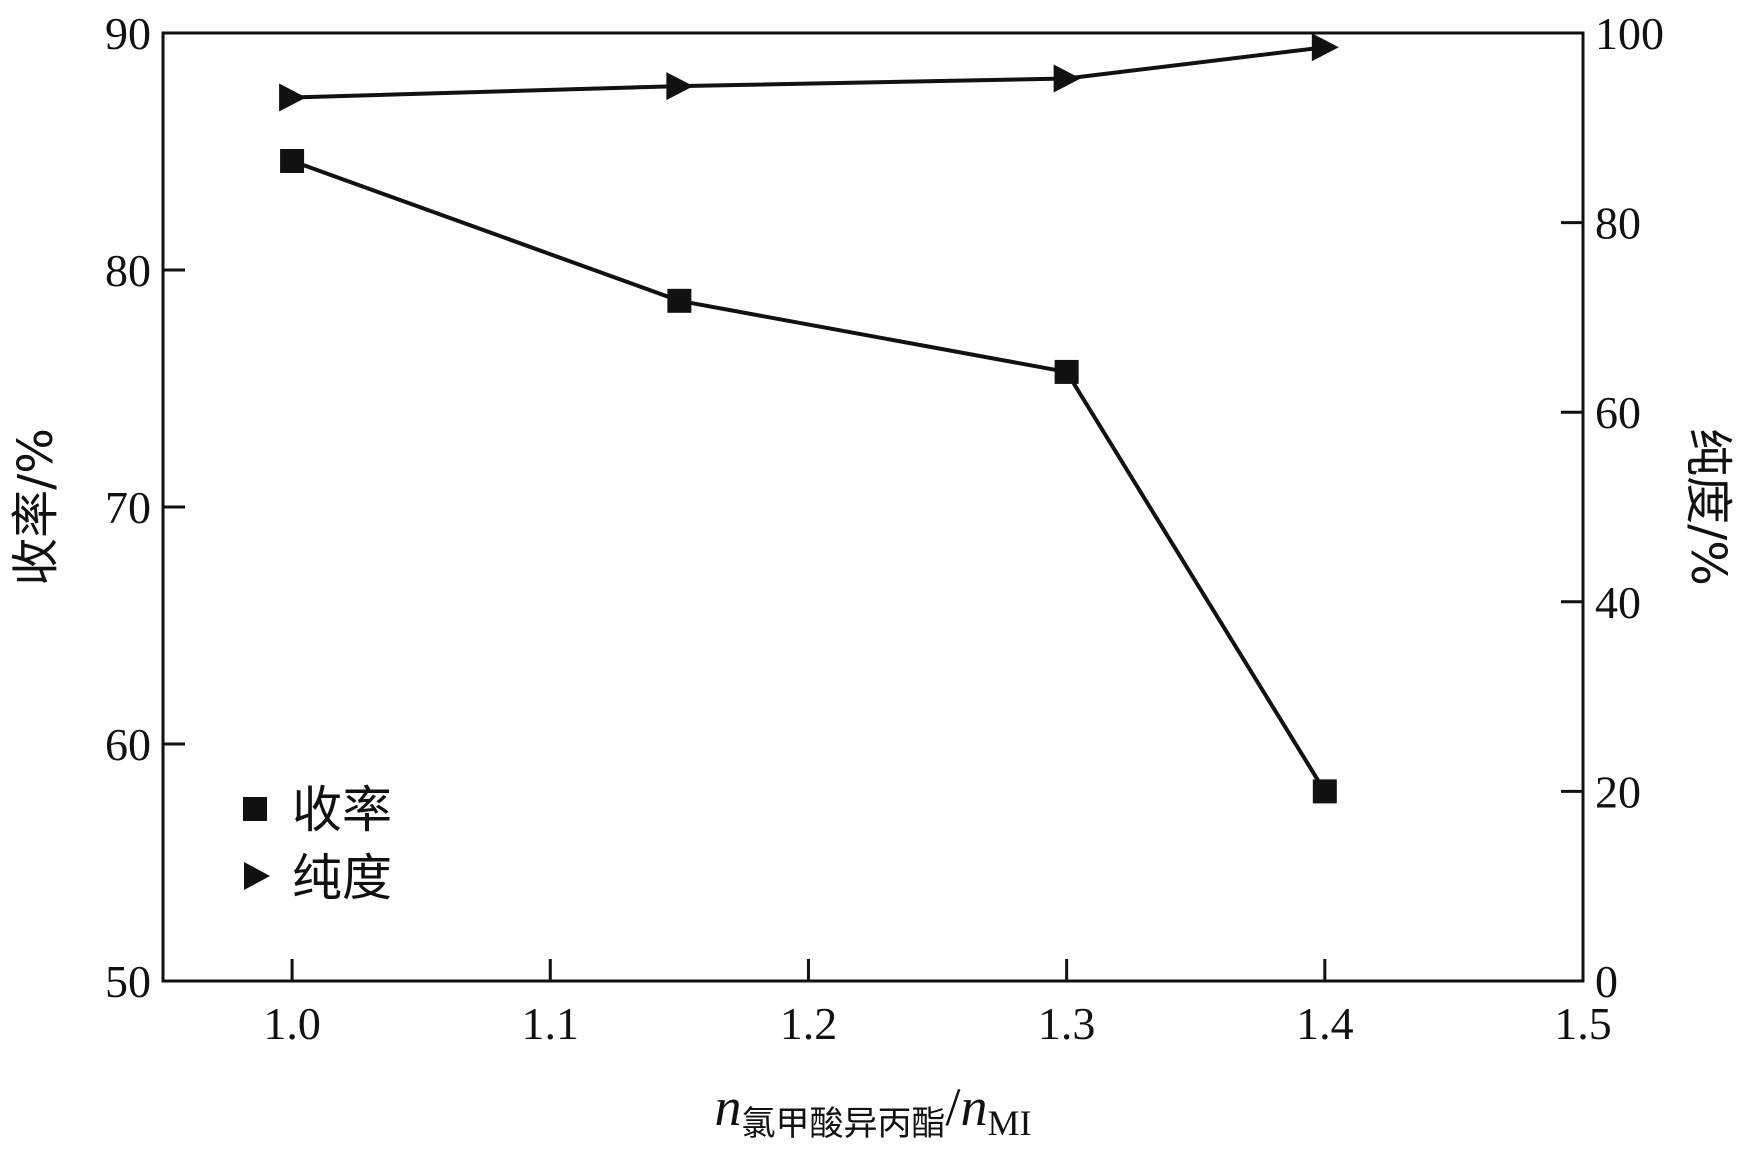 The width and height of the screenshot is (1737, 1149). What do you see at coordinates (1583, 1023) in the screenshot?
I see `x-tick-label: 1.5` at bounding box center [1583, 1023].